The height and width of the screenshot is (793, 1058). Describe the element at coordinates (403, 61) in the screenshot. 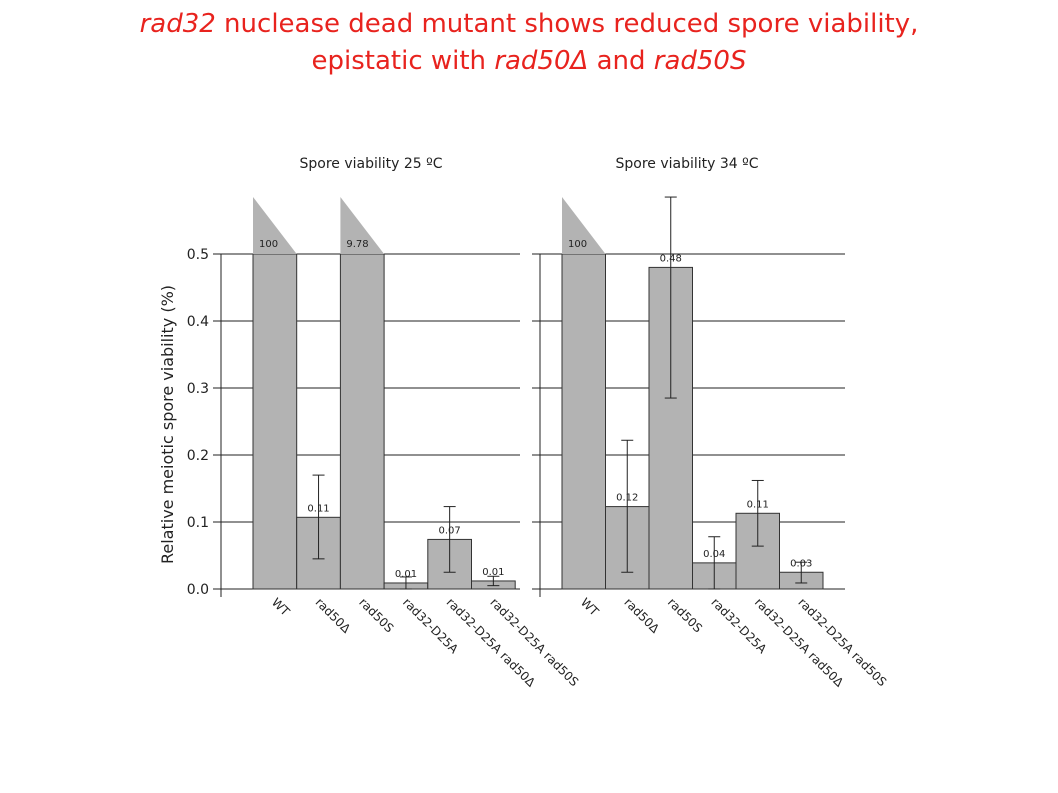

I see `title-text-2: epistatic with` at that location.